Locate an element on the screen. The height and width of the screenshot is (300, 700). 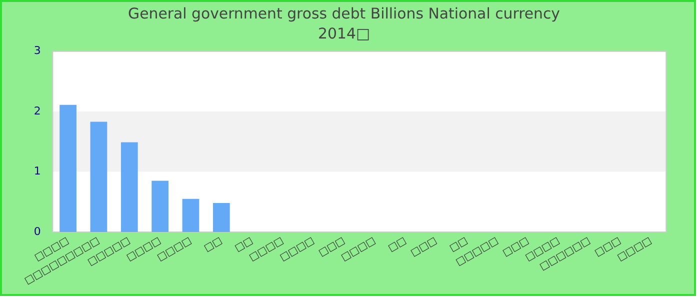
y-tick-label: 0 is located at coordinates (37, 231).